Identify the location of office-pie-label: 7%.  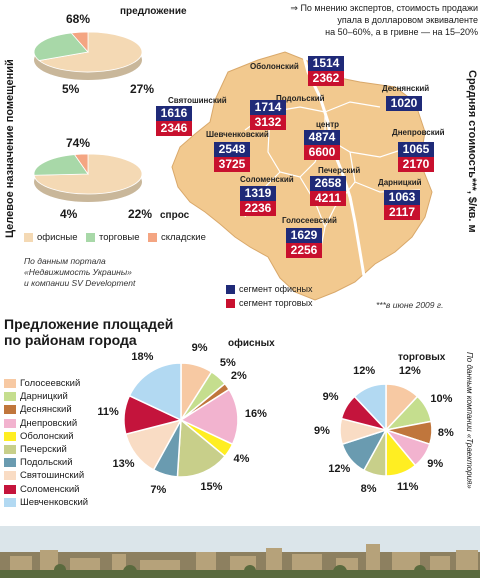
(158, 490).